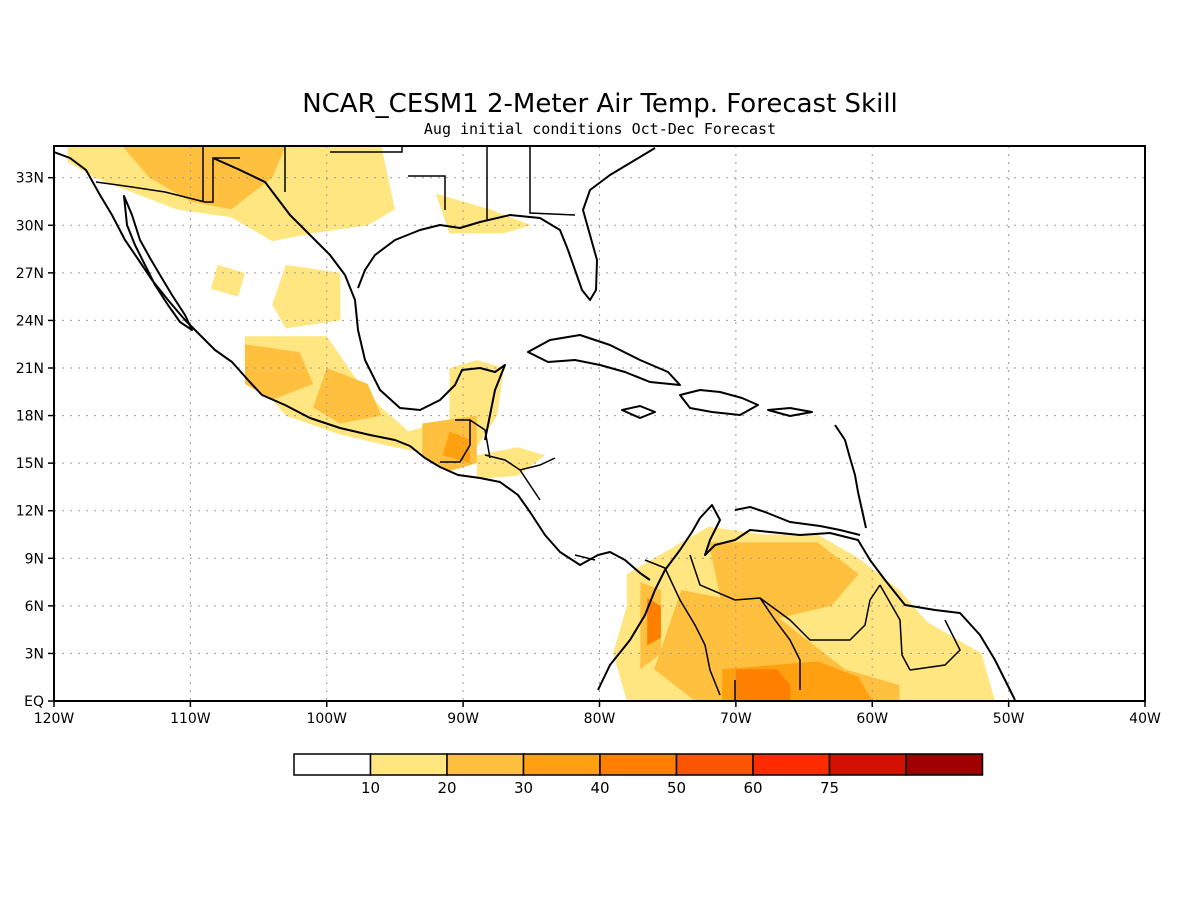  Describe the element at coordinates (483, 213) in the screenshot. I see `skill-region-gulf-coast-patches` at that location.